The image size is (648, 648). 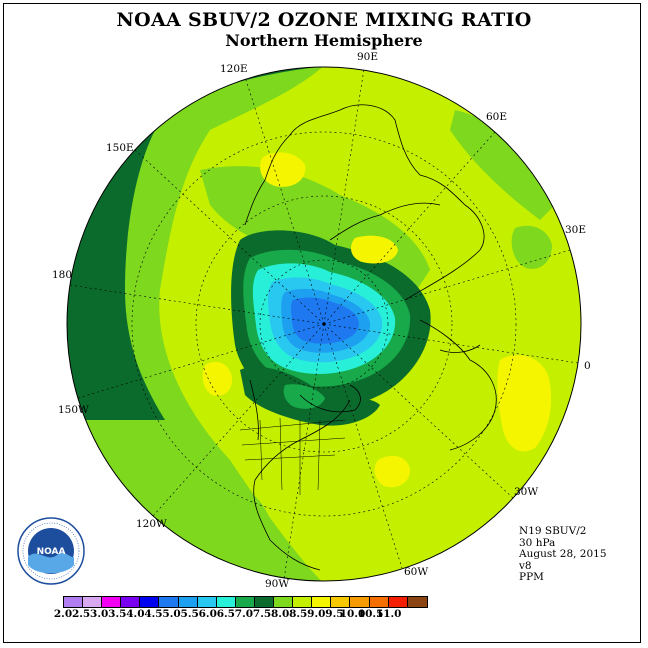 I want to click on lon-label-60w: 60W, so click(x=416, y=572).